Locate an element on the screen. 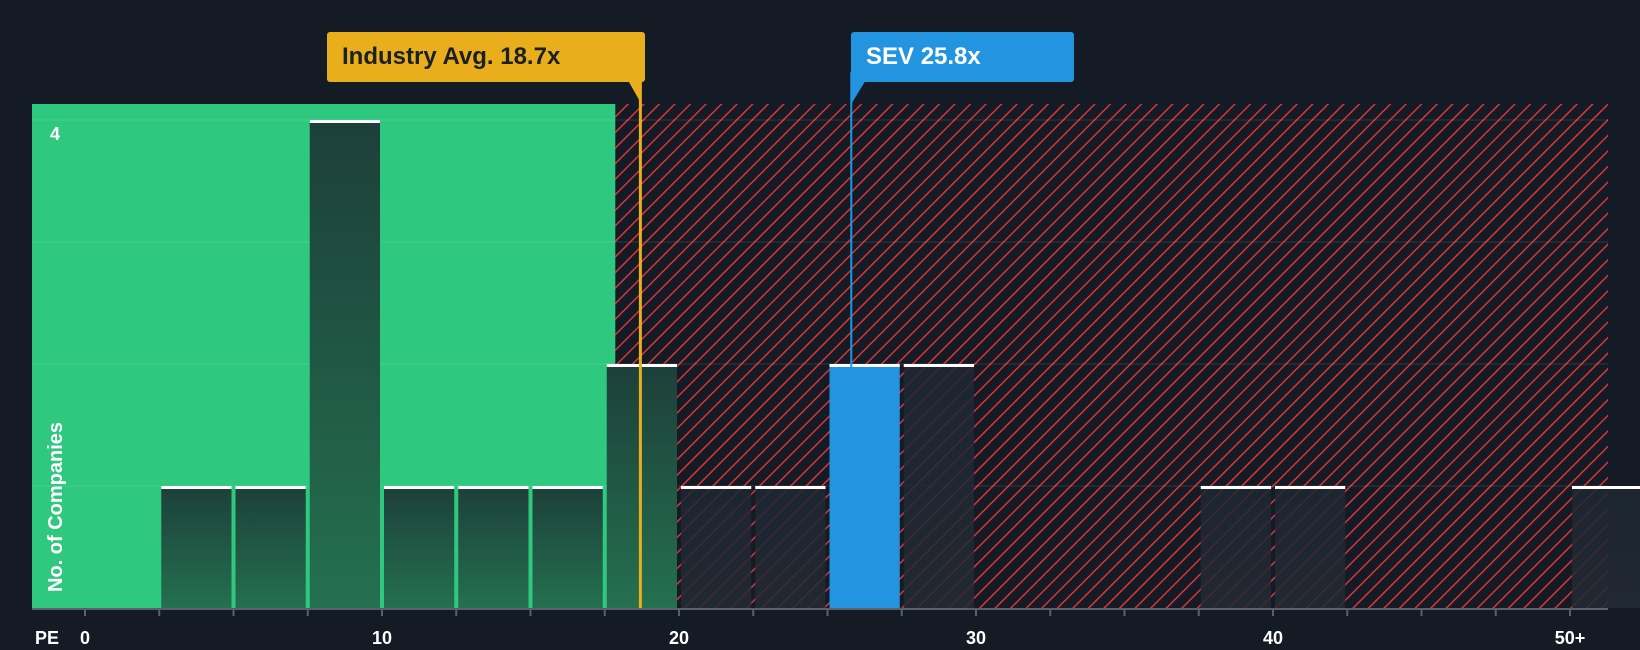 Image resolution: width=1640 pixels, height=650 pixels. industry-callout-pointer is located at coordinates (635, 92).